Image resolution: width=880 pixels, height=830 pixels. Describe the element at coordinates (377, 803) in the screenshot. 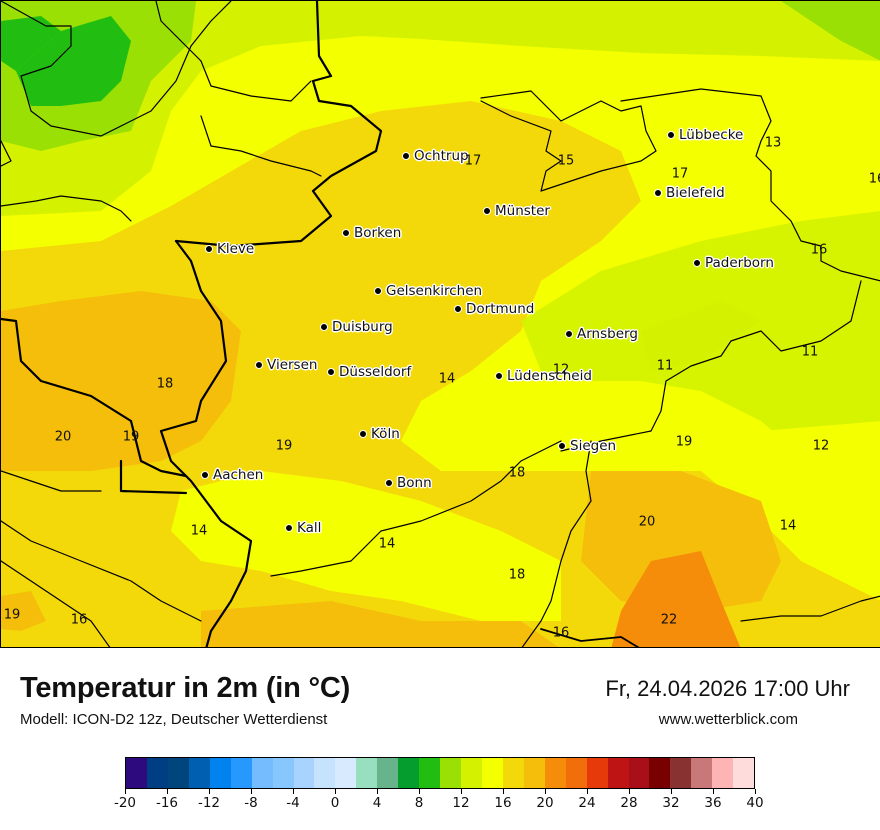

I see `tick-label: 4` at that location.